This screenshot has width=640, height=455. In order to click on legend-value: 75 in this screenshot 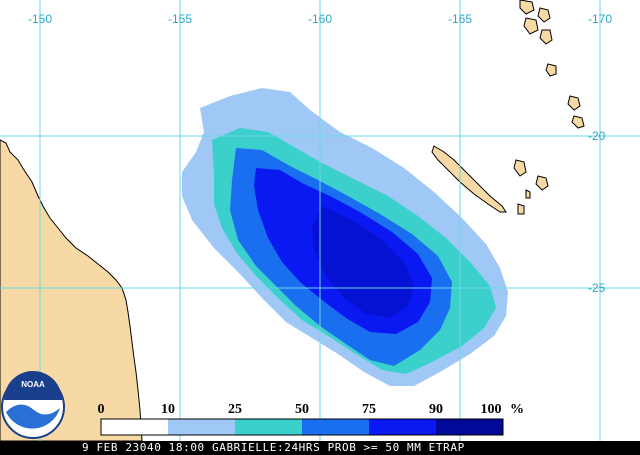, I will do `click(369, 409)`.